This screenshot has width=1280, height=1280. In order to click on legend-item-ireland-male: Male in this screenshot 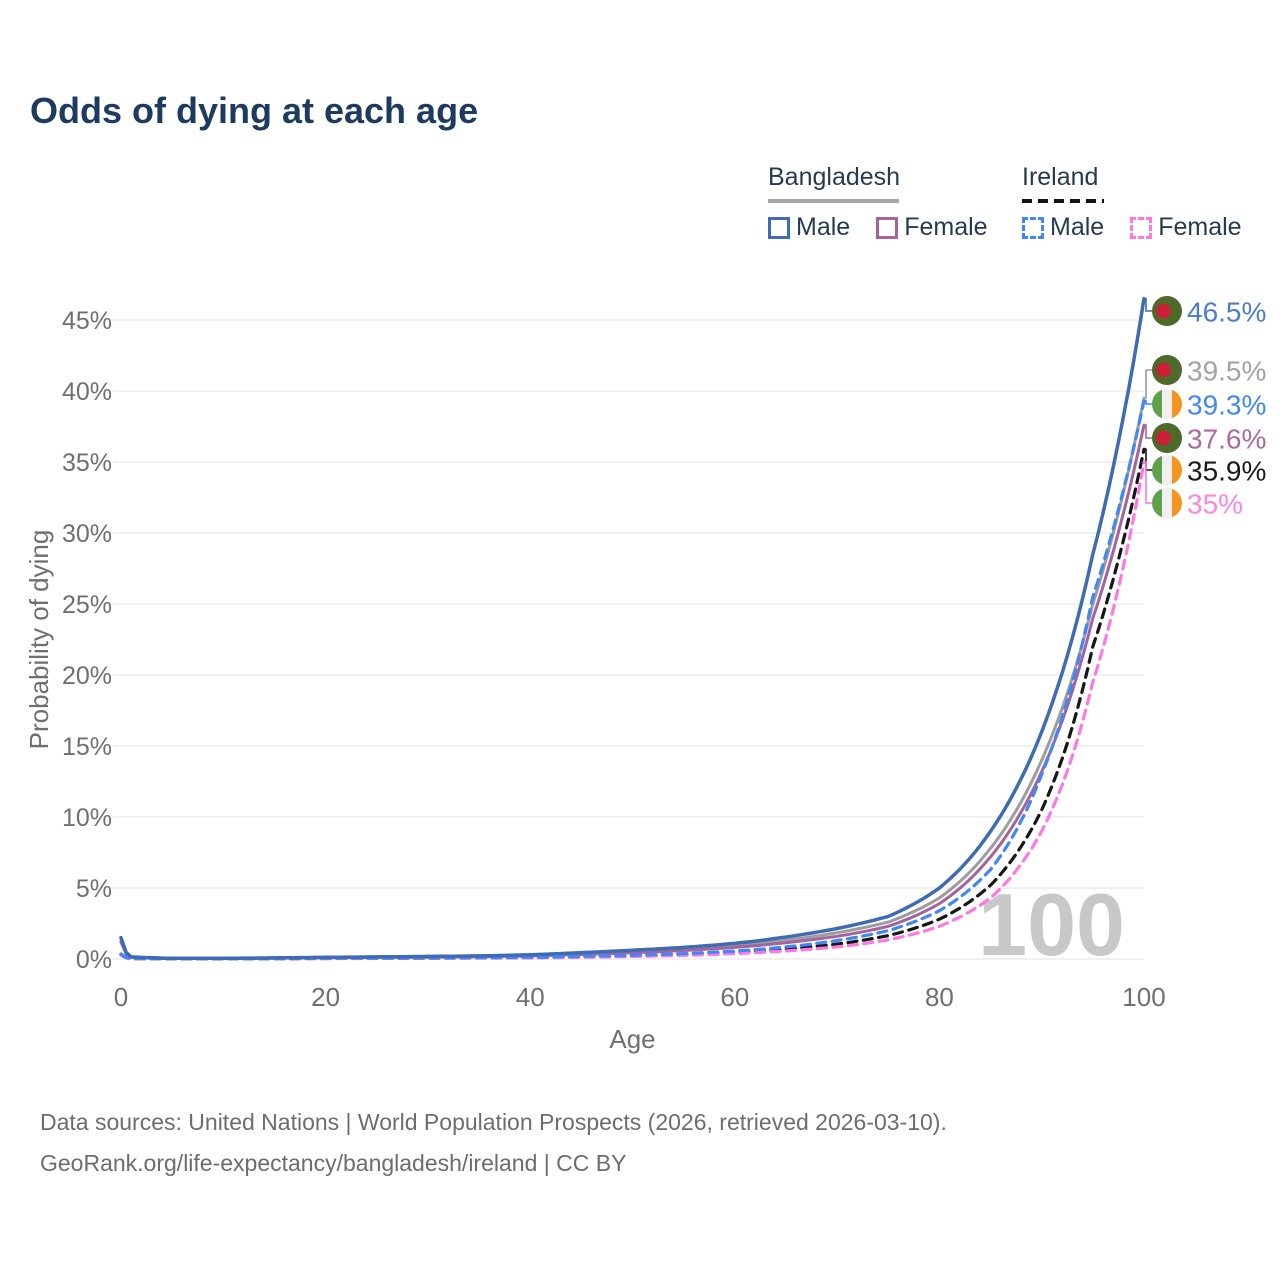, I will do `click(1063, 227)`.